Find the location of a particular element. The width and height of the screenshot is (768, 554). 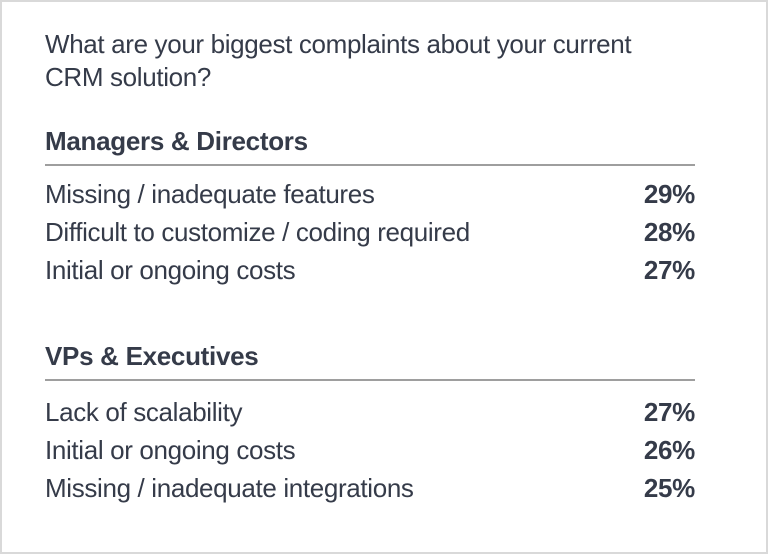

stat-value: 29% is located at coordinates (669, 193).